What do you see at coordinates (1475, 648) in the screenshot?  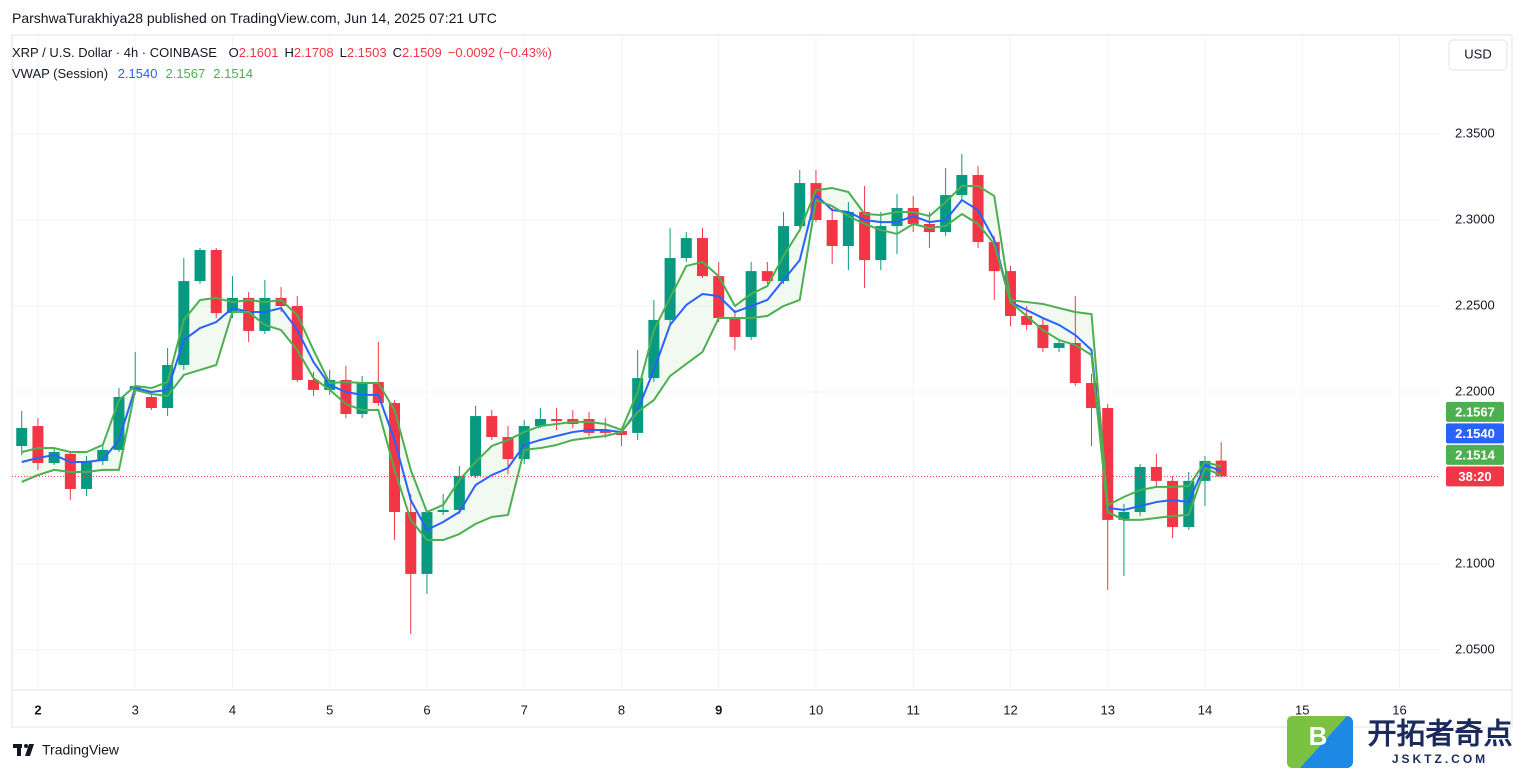 I see `y-tick-label: 2.0500` at bounding box center [1475, 648].